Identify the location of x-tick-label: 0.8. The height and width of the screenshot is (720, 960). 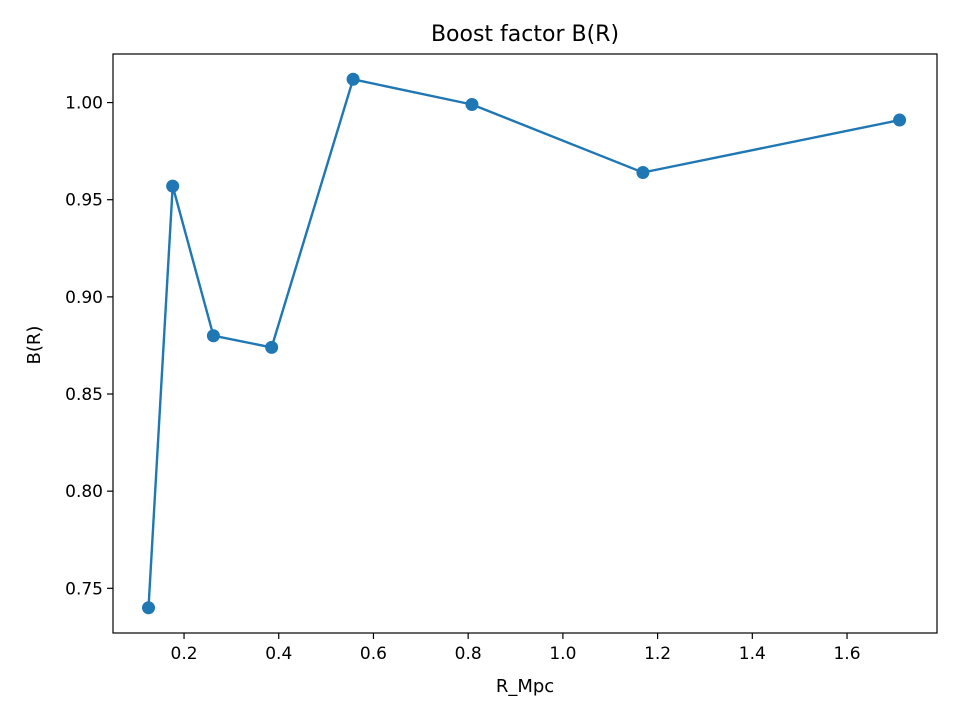
(468, 654).